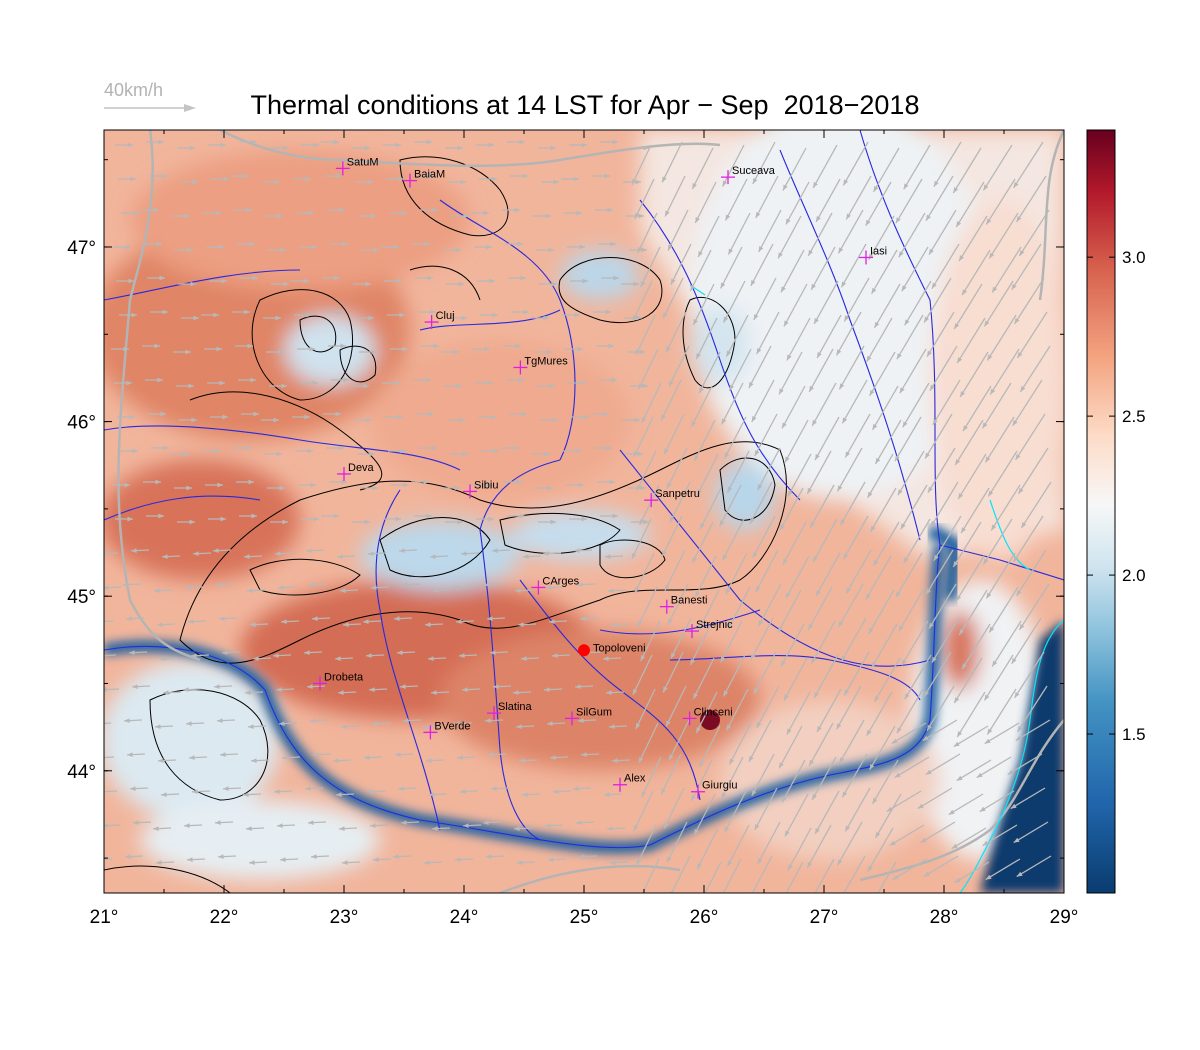  What do you see at coordinates (619, 648) in the screenshot?
I see `highlight-station-label: Topoloveni` at bounding box center [619, 648].